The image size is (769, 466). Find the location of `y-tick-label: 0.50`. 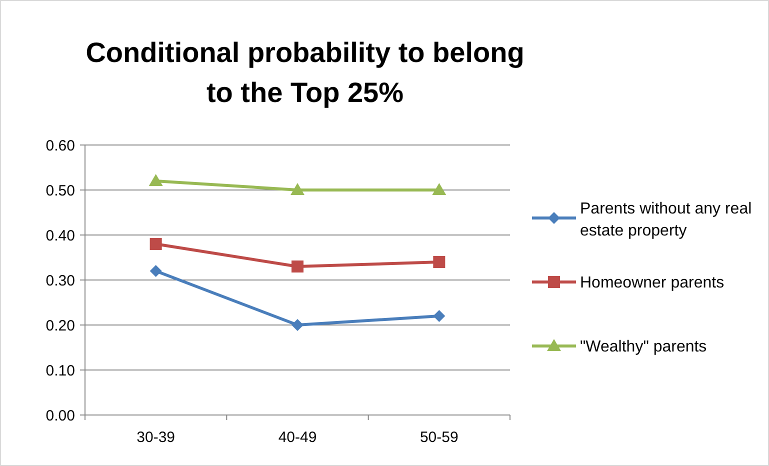

y-tick-label: 0.50 is located at coordinates (60, 191).